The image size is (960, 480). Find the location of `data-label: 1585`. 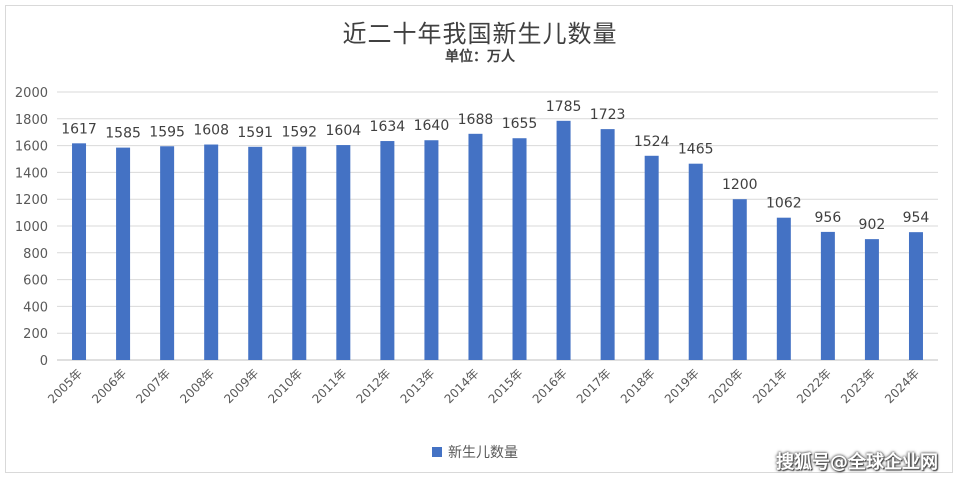

data-label: 1585 is located at coordinates (123, 134).